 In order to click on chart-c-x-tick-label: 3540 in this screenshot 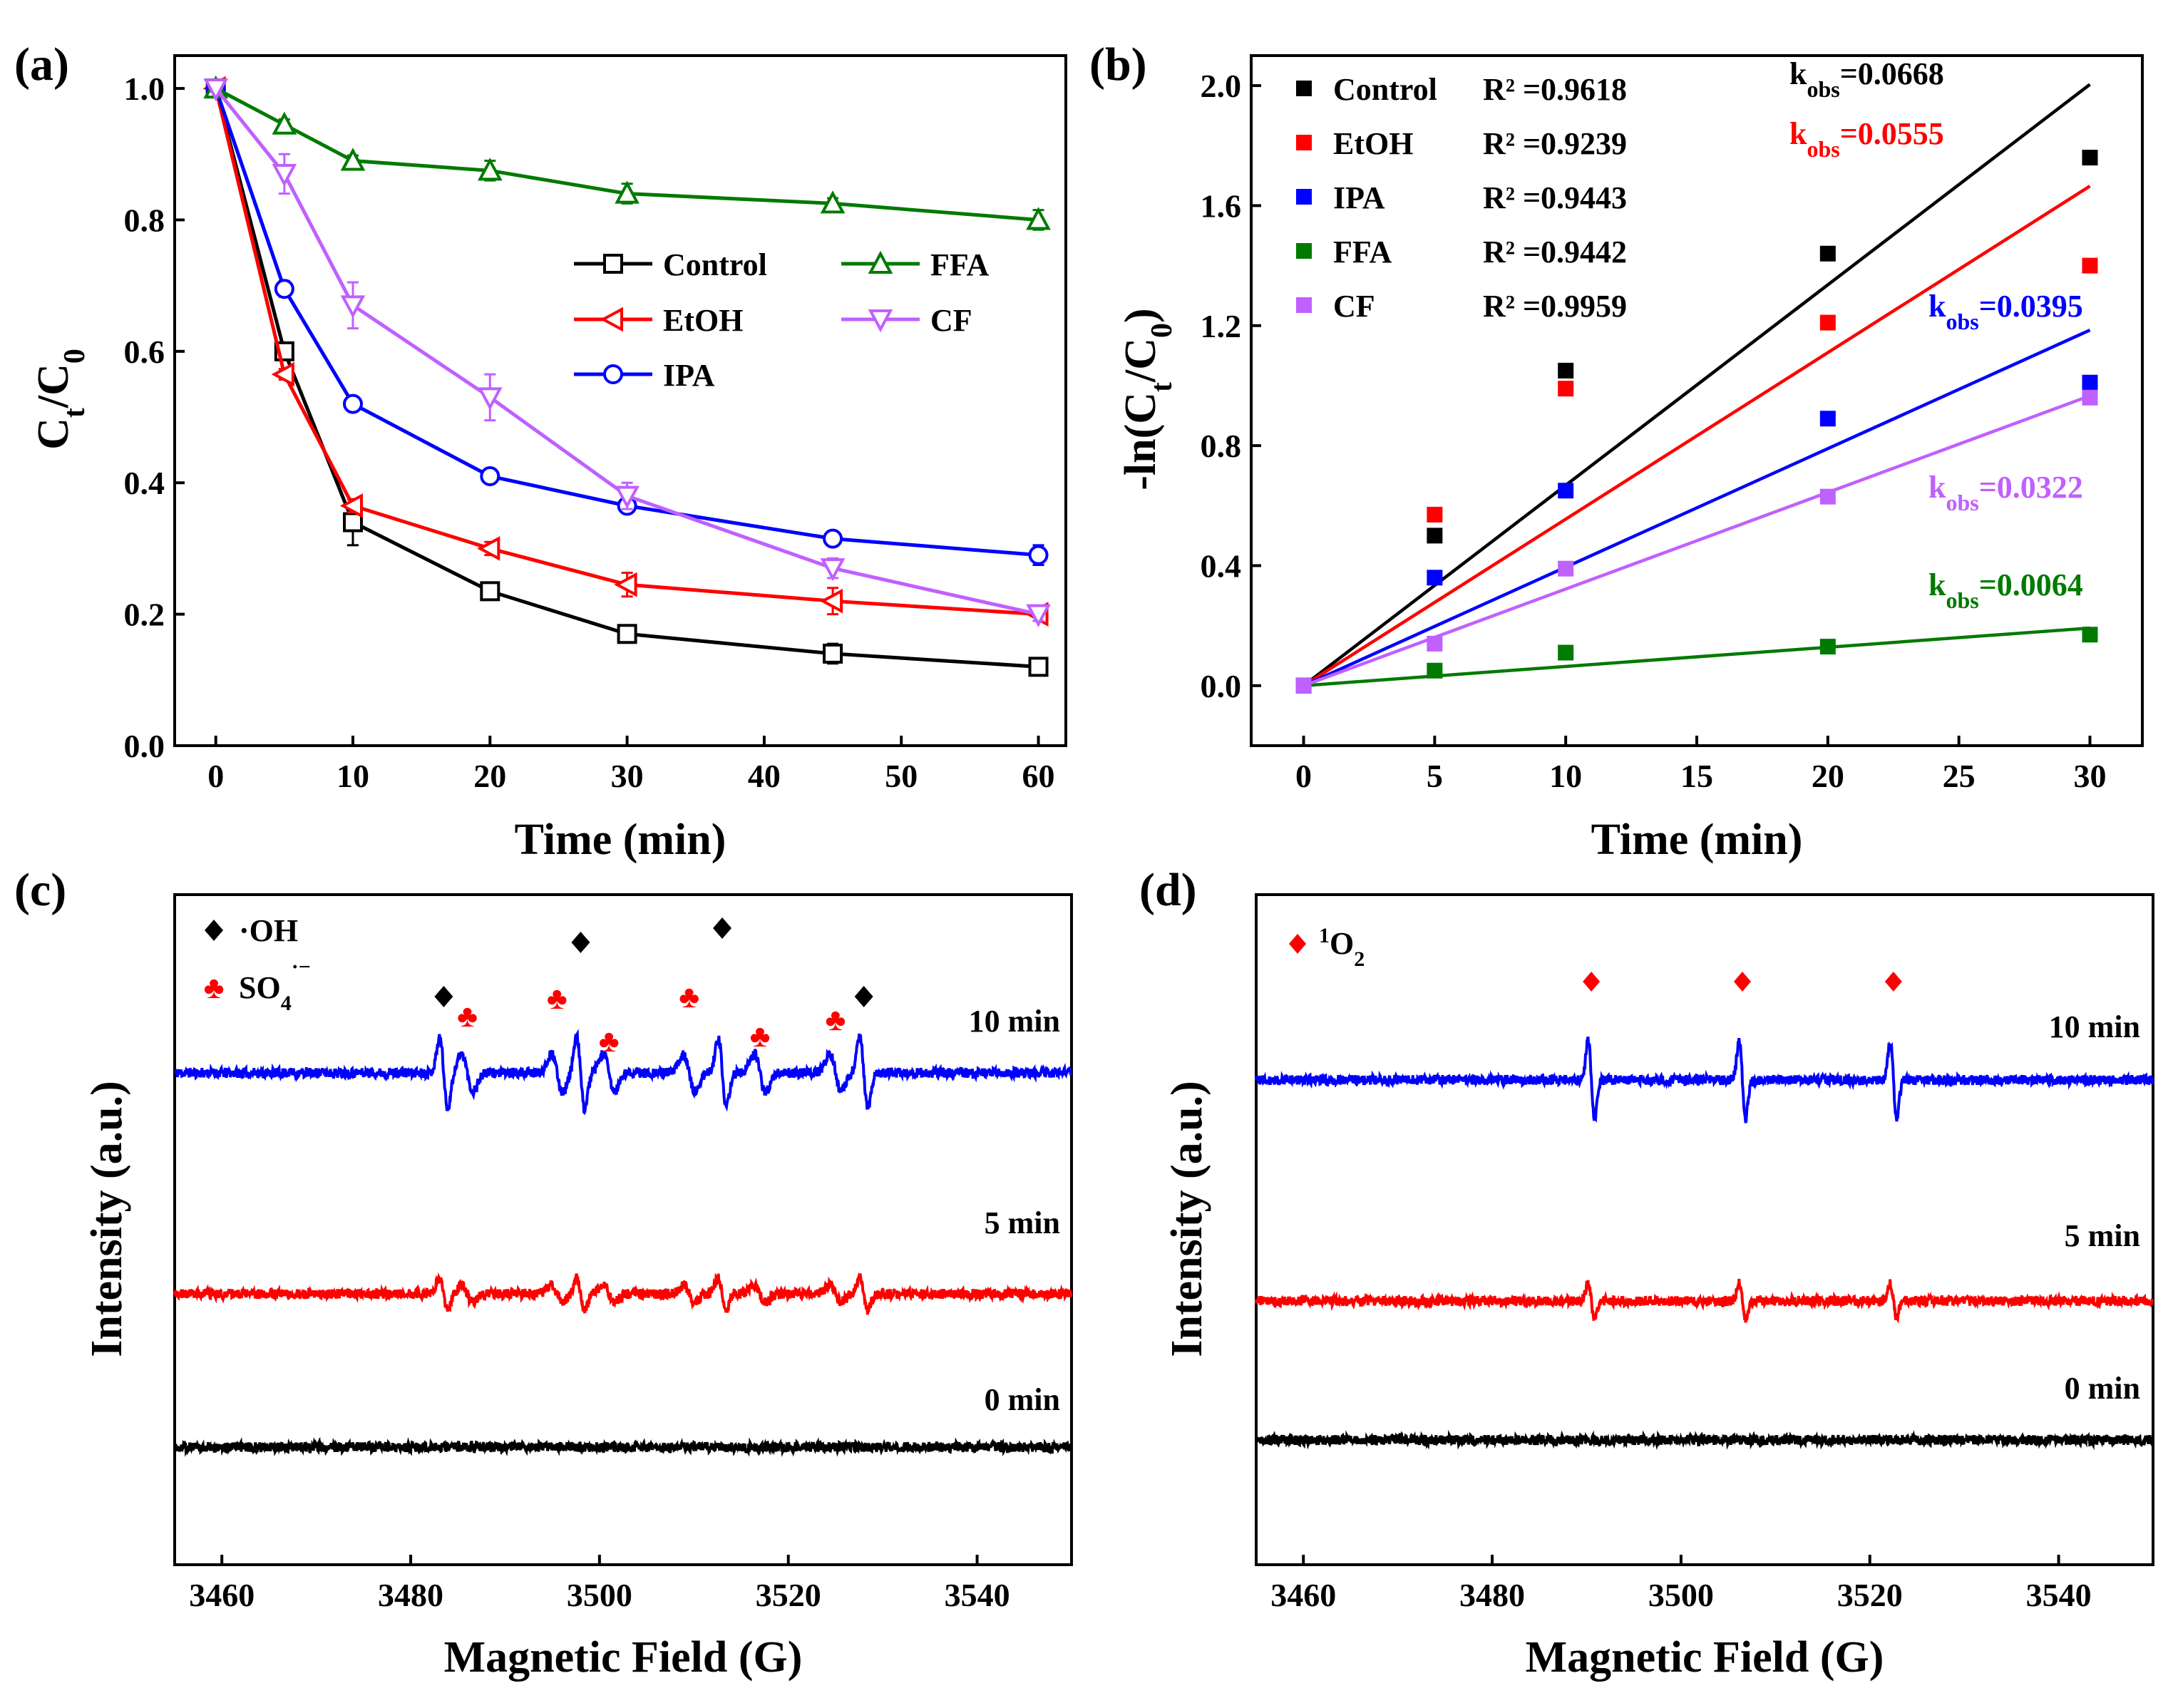, I will do `click(977, 1595)`.